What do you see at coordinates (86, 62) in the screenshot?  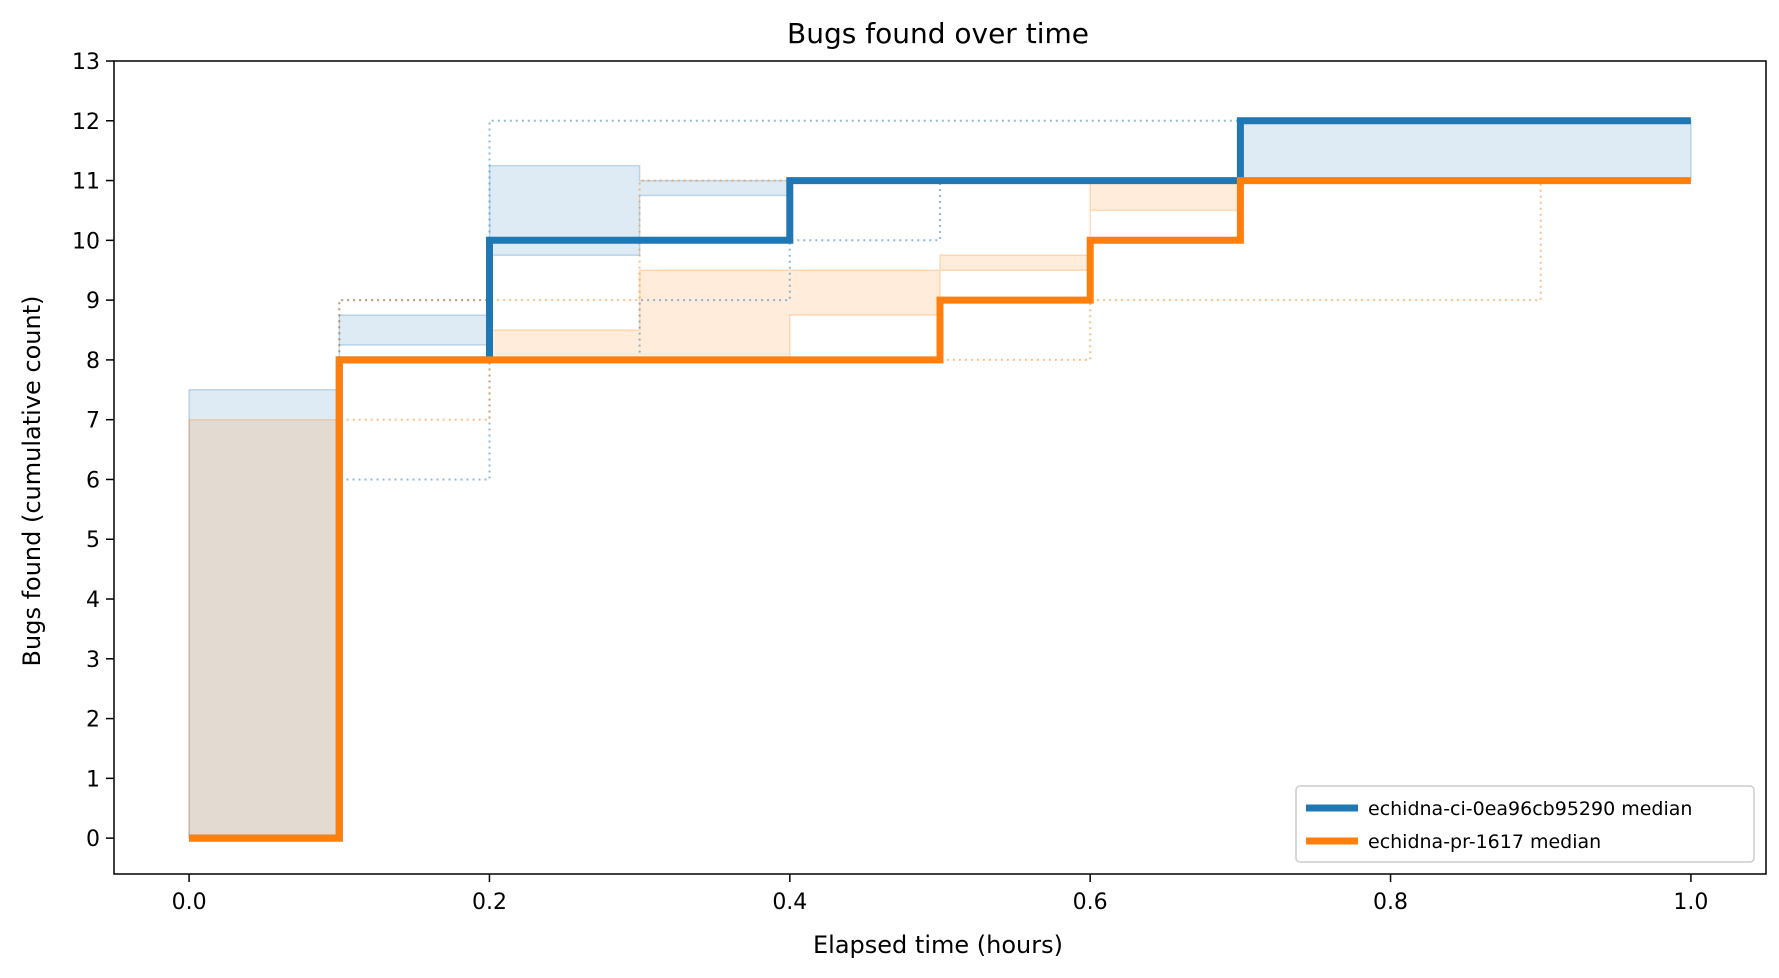 I see `y-tick-label: 13` at bounding box center [86, 62].